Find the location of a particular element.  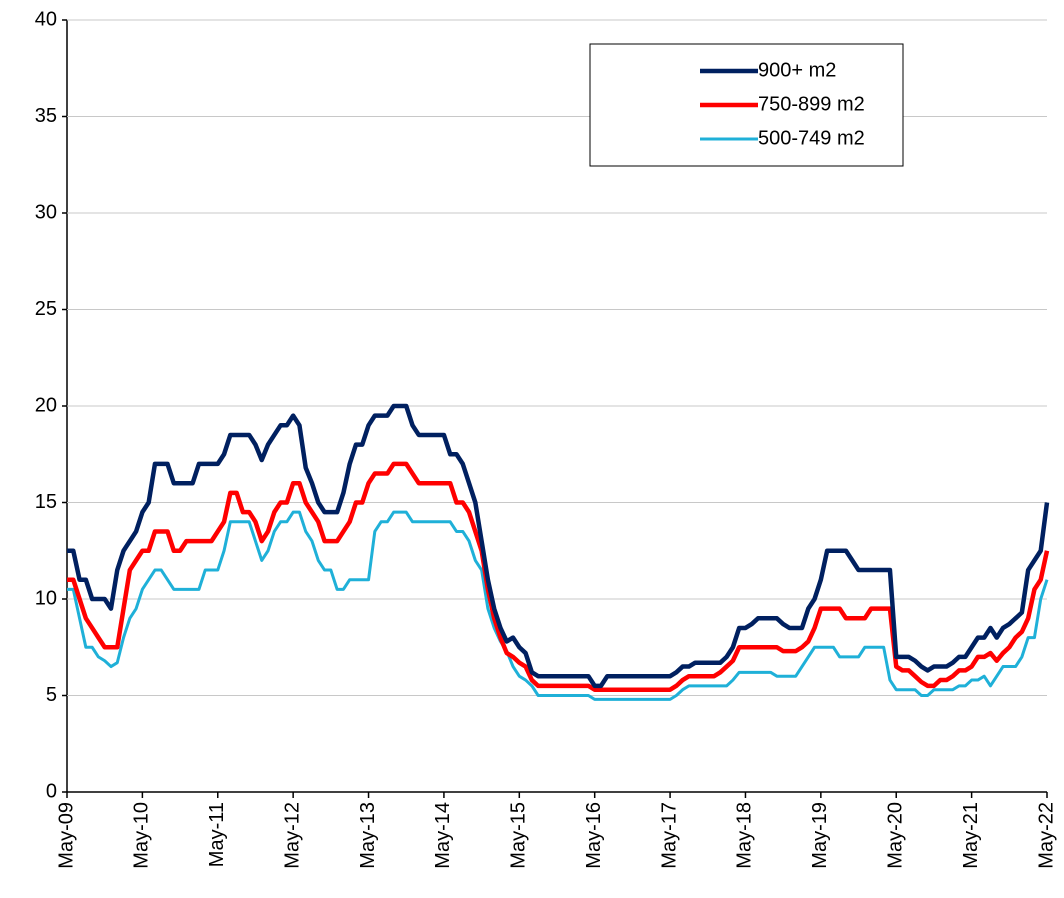

x-tick-label: May-09 is located at coordinates (66, 835).